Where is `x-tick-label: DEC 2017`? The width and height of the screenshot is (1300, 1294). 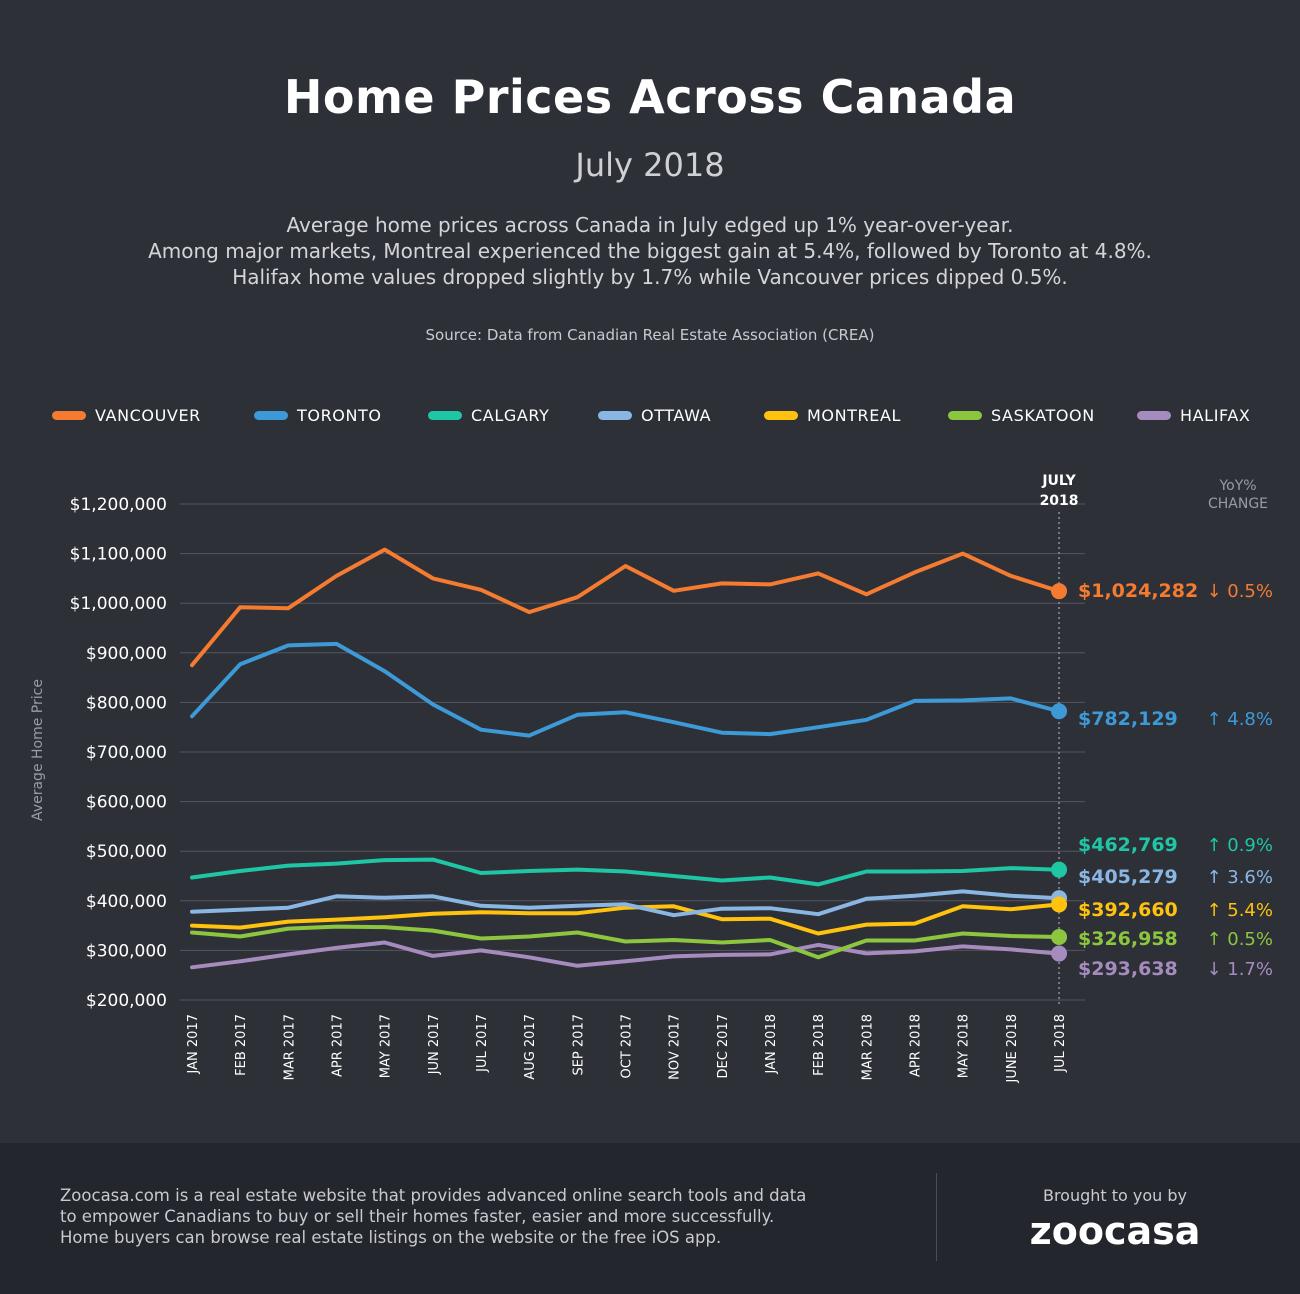 x-tick-label: DEC 2017 is located at coordinates (723, 1046).